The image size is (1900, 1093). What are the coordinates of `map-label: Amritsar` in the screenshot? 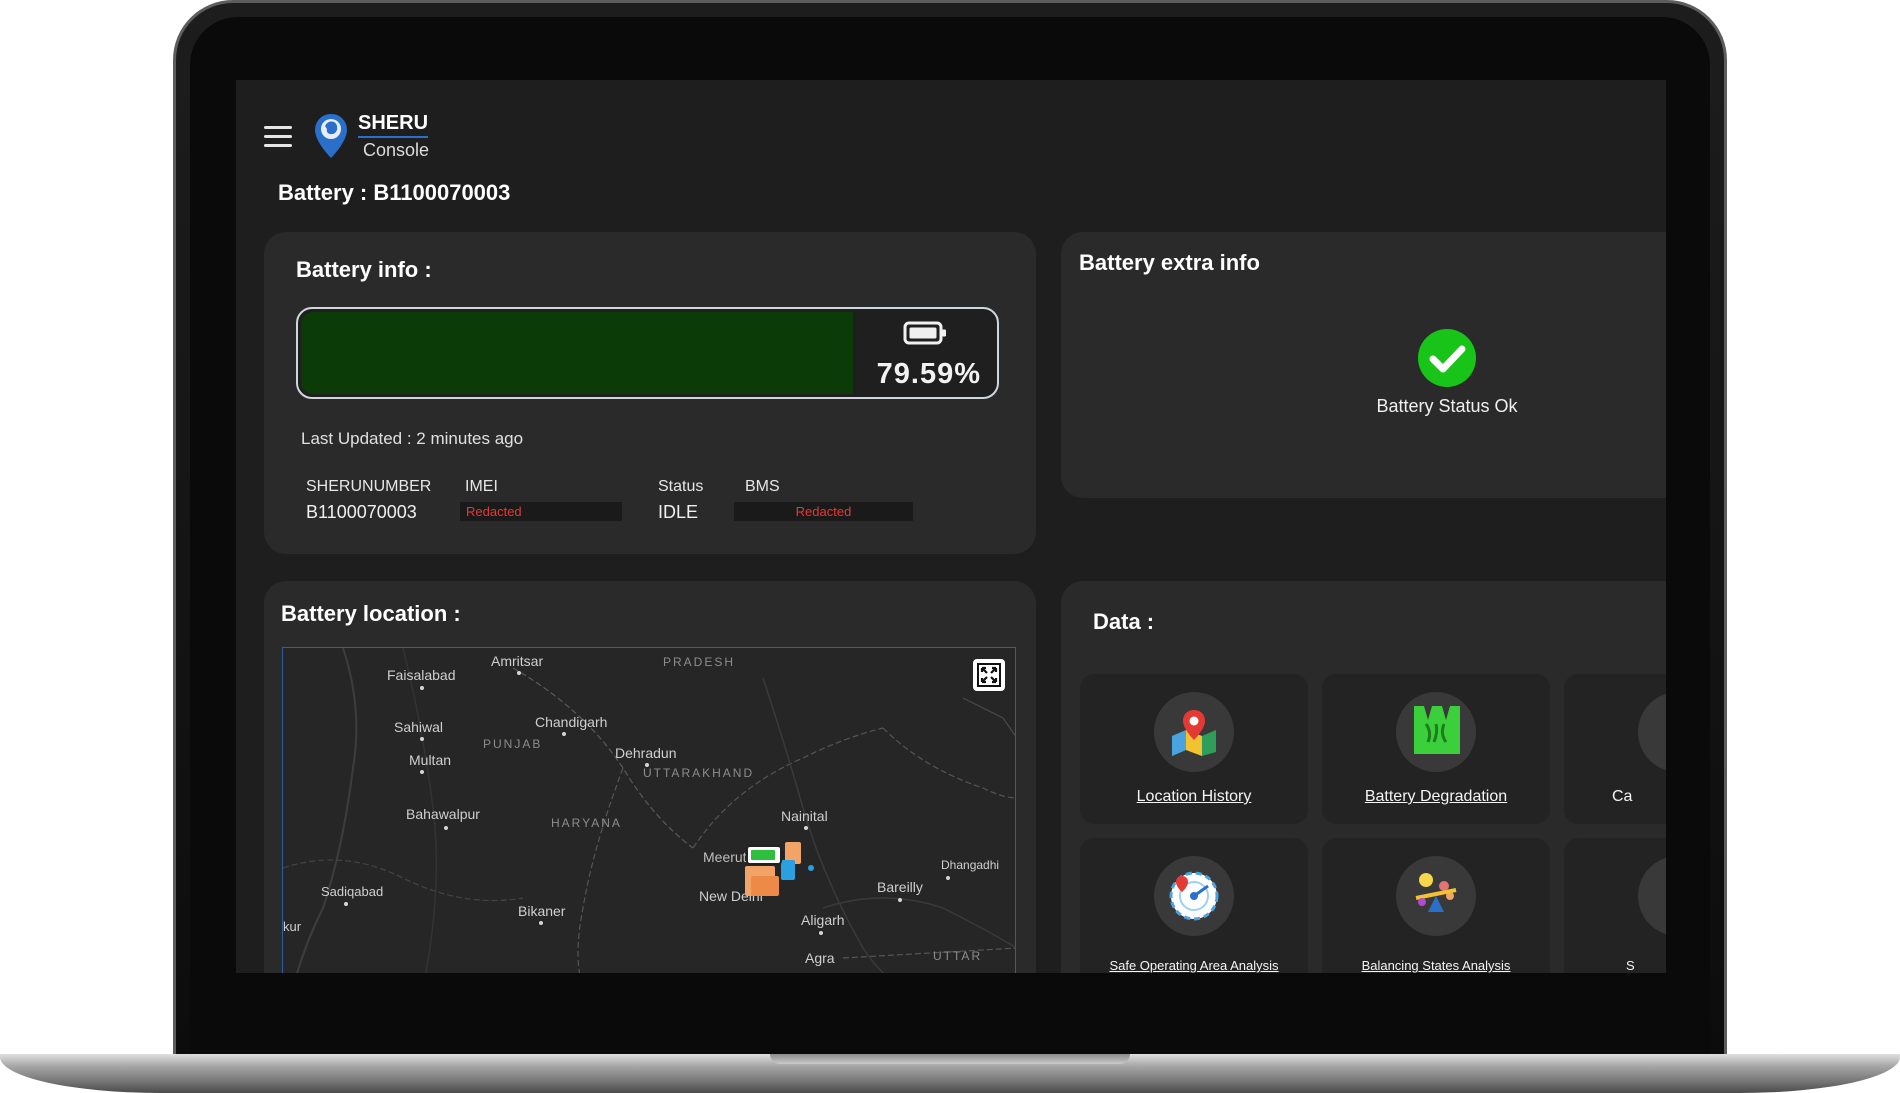 It's located at (517, 661).